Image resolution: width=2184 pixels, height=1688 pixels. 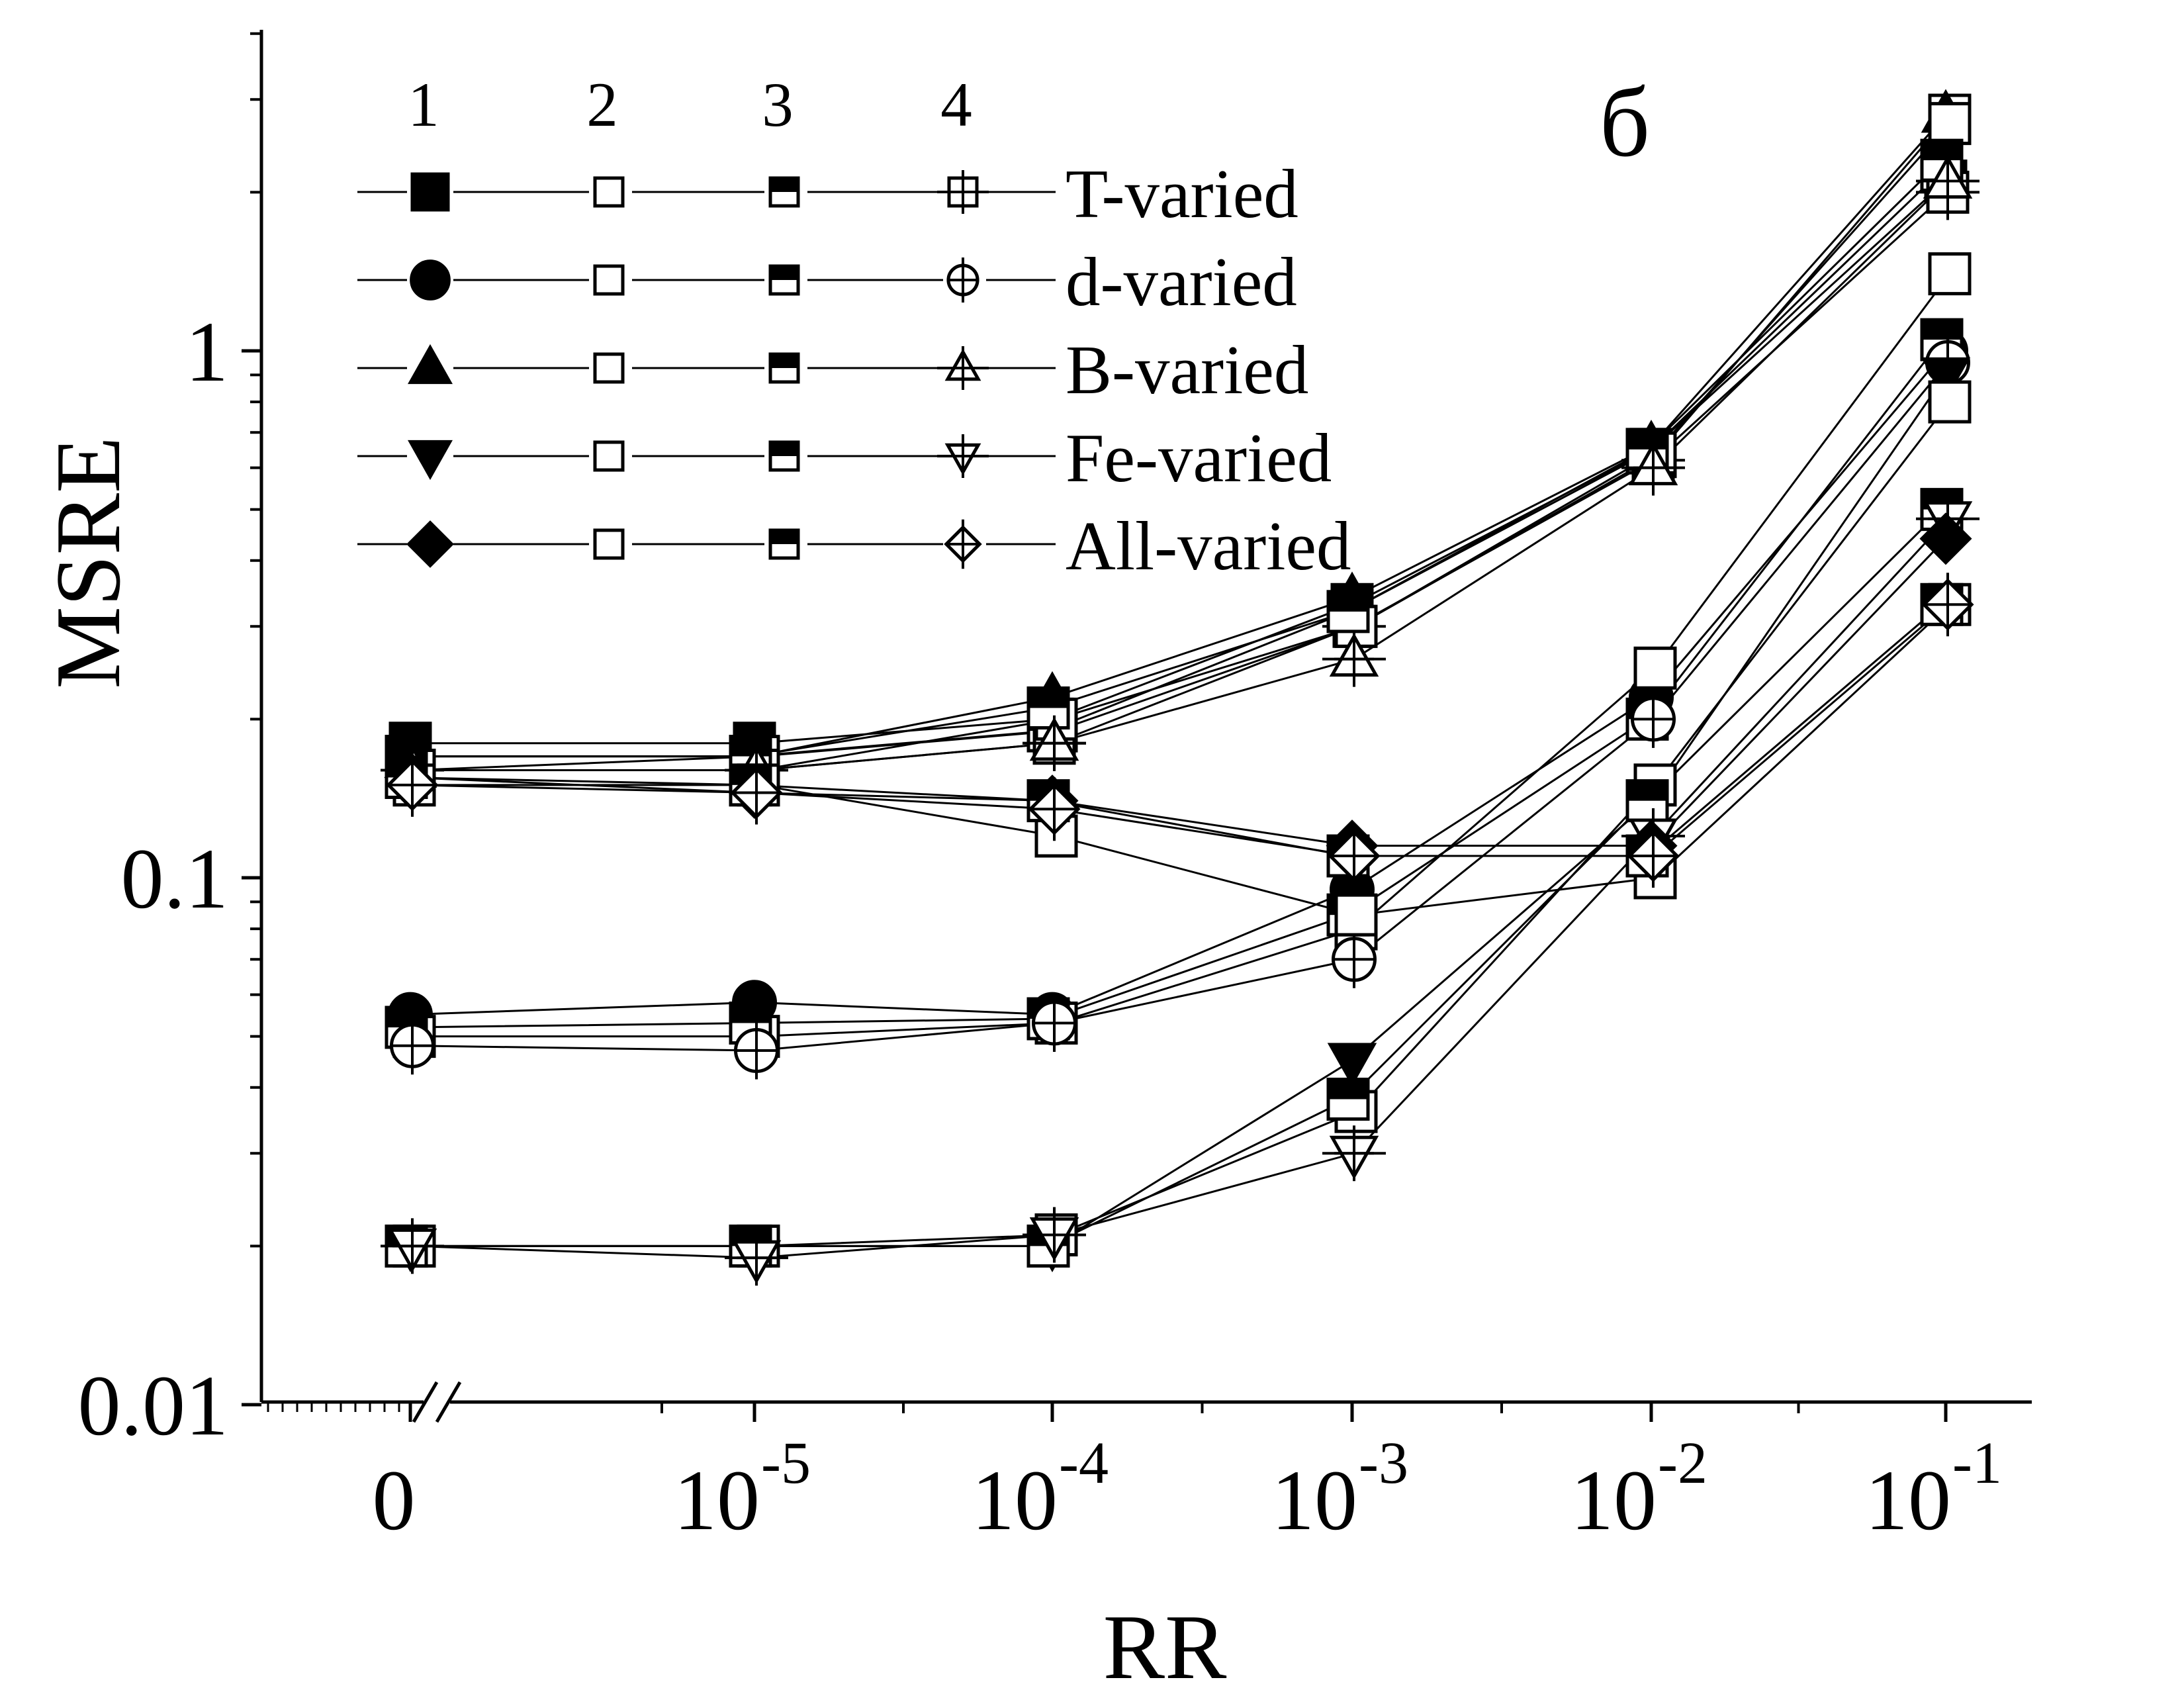 I want to click on x-tick-exponent: -2, so click(x=1683, y=1463).